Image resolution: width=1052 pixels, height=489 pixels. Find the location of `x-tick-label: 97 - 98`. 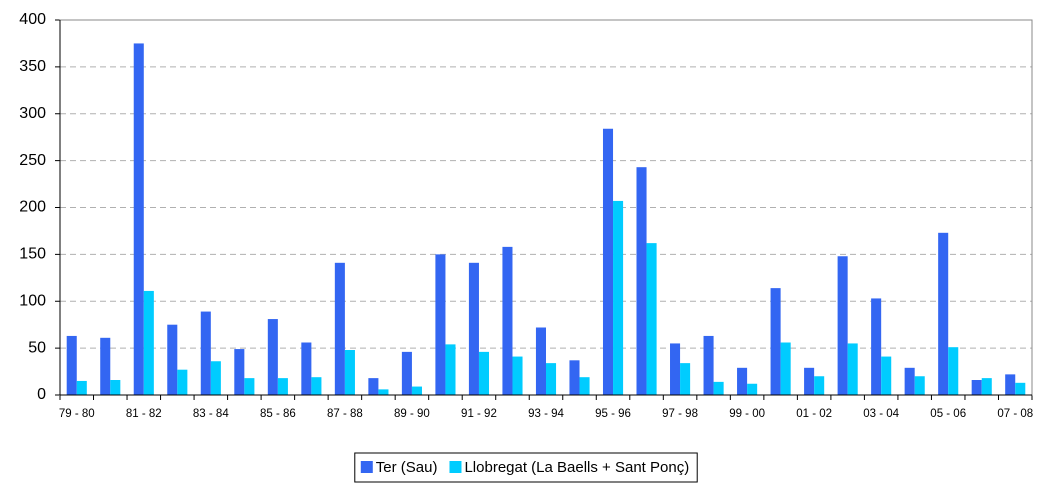

x-tick-label: 97 - 98 is located at coordinates (680, 414).